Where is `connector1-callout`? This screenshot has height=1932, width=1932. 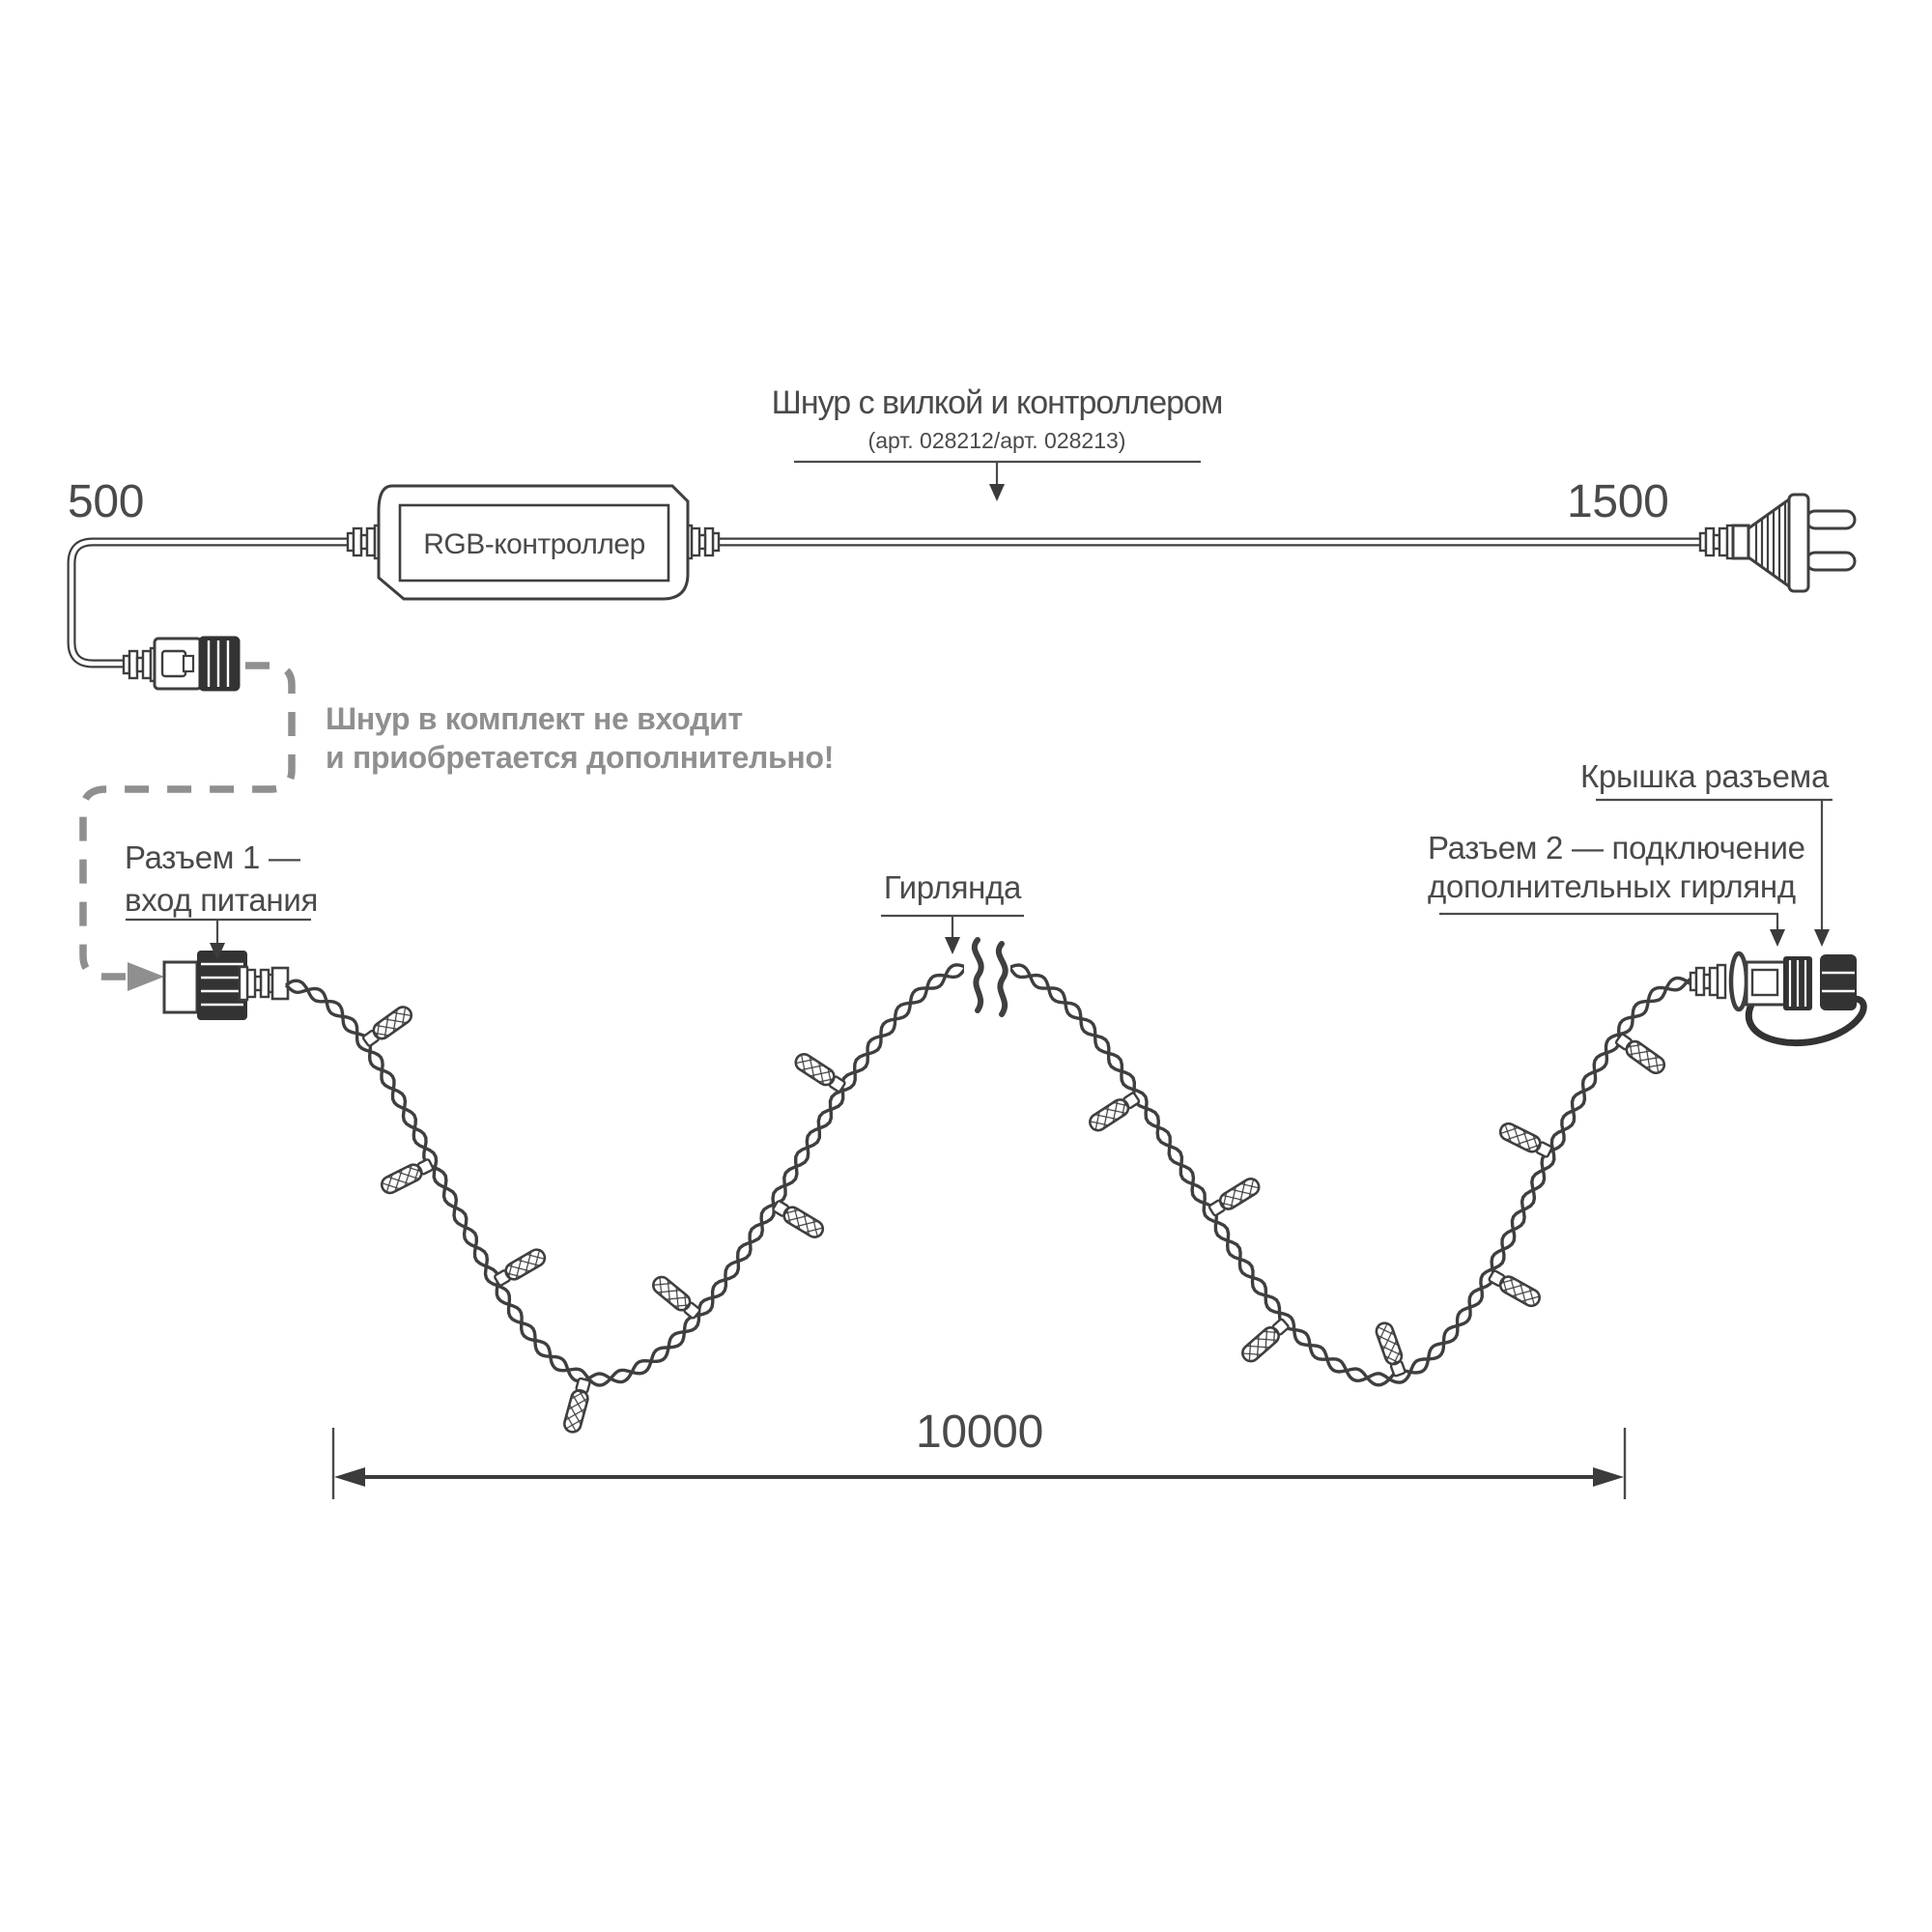
connector1-callout is located at coordinates (218, 939).